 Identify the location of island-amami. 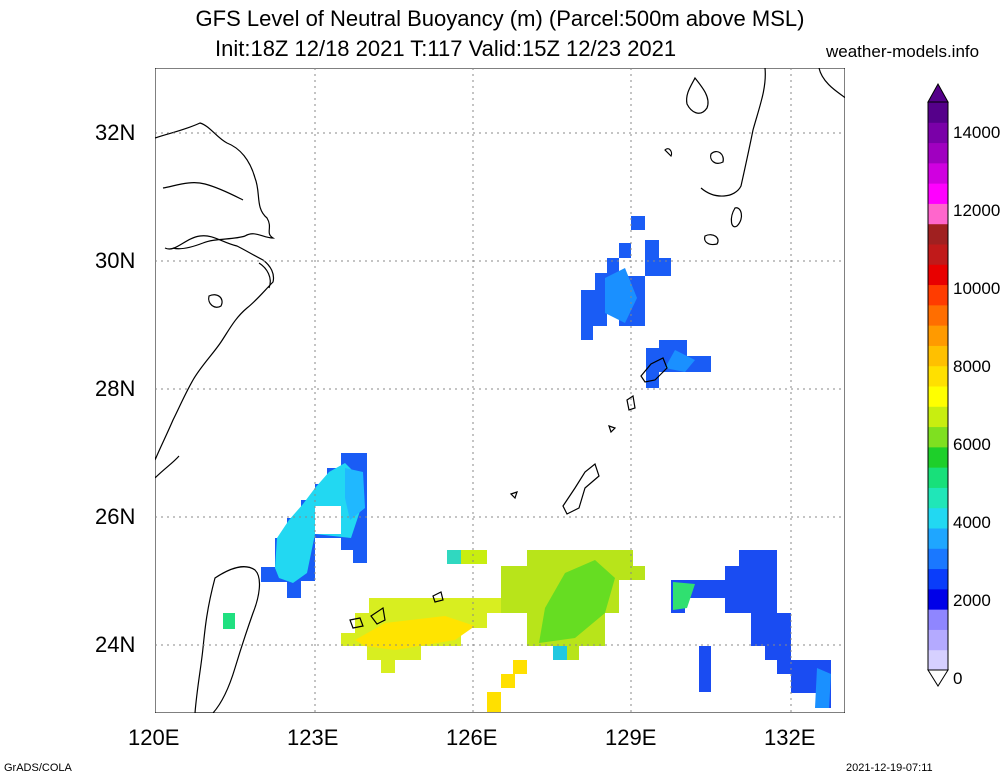
(654, 370).